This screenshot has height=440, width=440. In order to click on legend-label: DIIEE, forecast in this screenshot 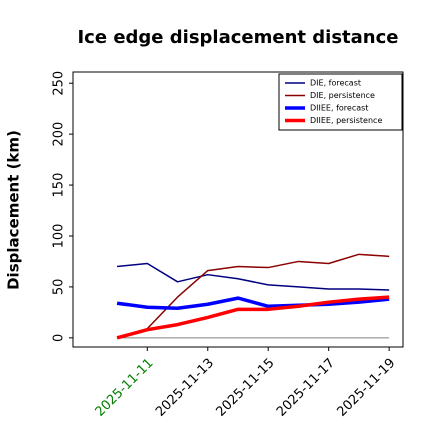, I will do `click(339, 108)`.